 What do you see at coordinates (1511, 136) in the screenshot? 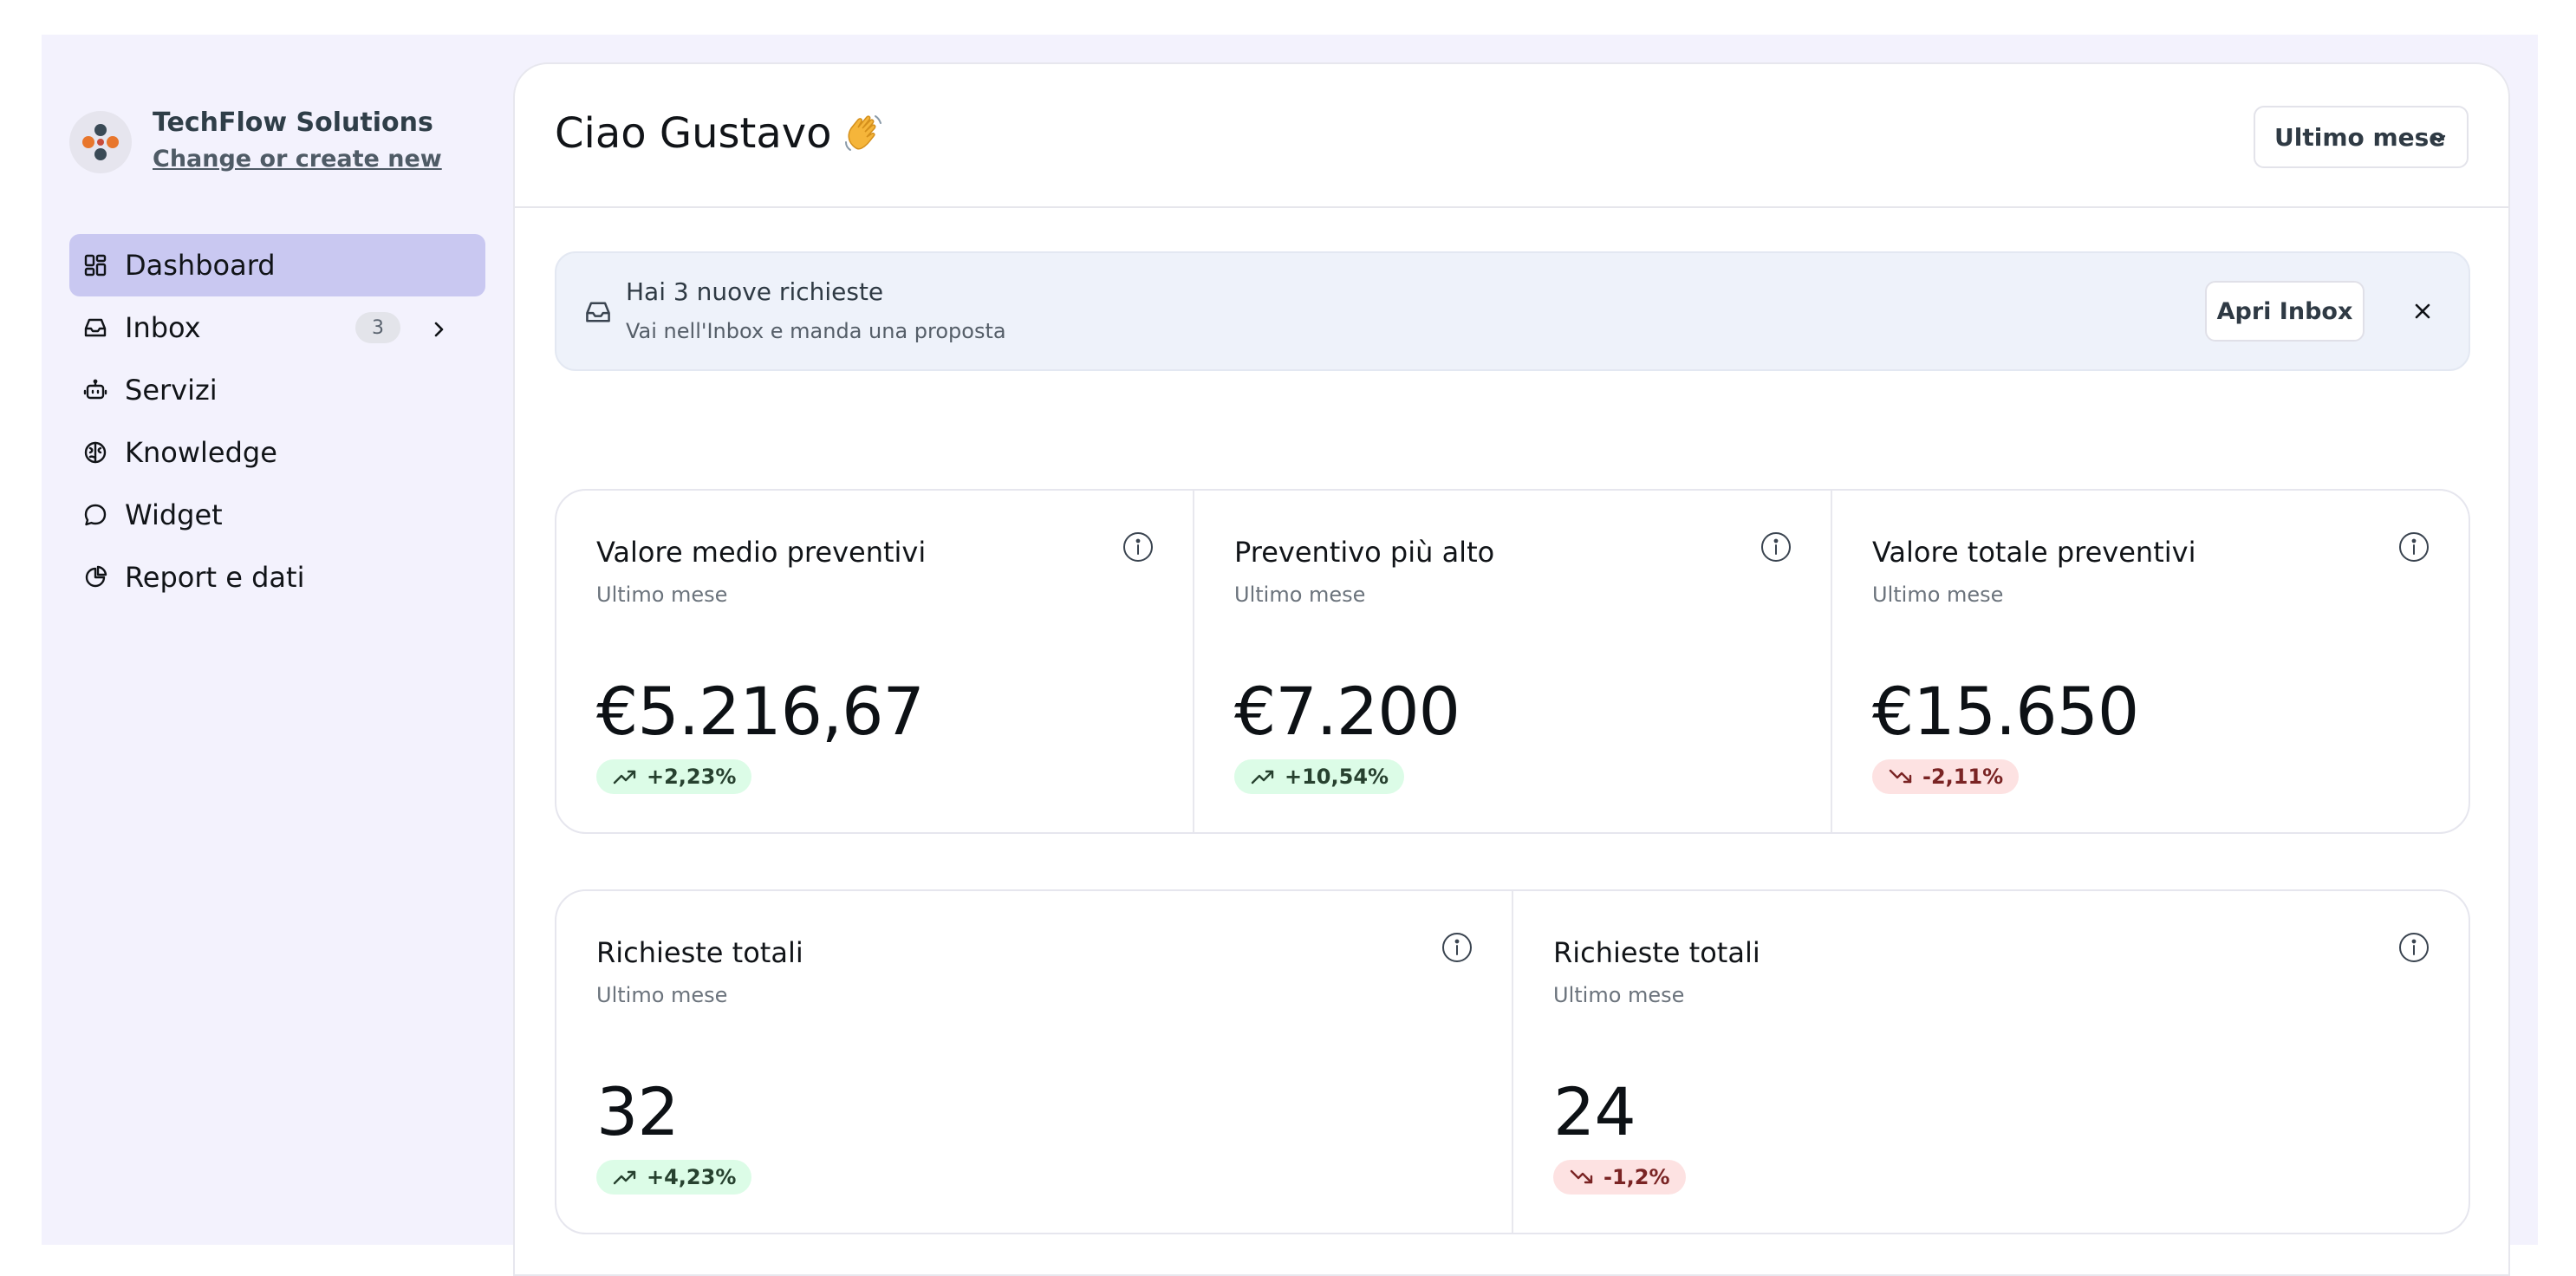
I see `page-header: Ciao Gustavo Ultimo mese` at bounding box center [1511, 136].